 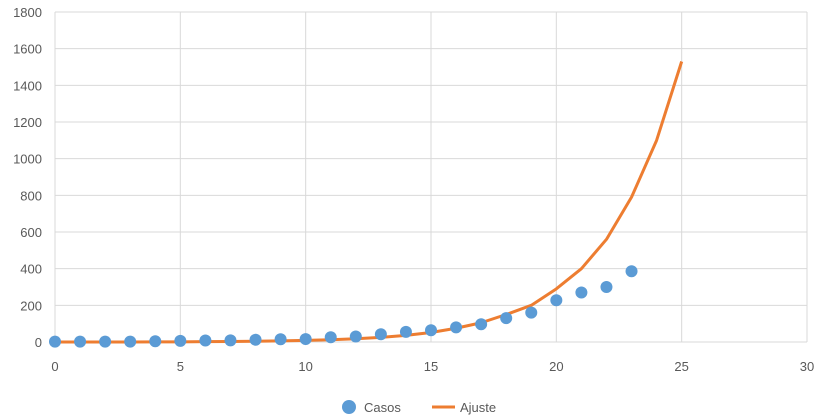 What do you see at coordinates (349, 407) in the screenshot?
I see `legend-marker-casos` at bounding box center [349, 407].